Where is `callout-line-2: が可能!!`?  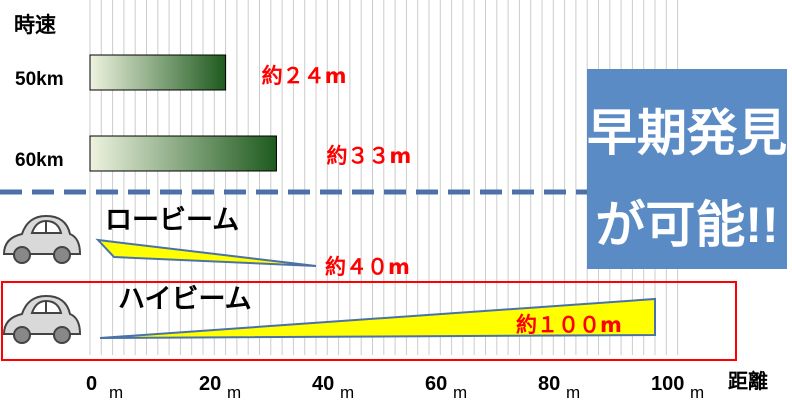
callout-line-2: が可能!! is located at coordinates (686, 225).